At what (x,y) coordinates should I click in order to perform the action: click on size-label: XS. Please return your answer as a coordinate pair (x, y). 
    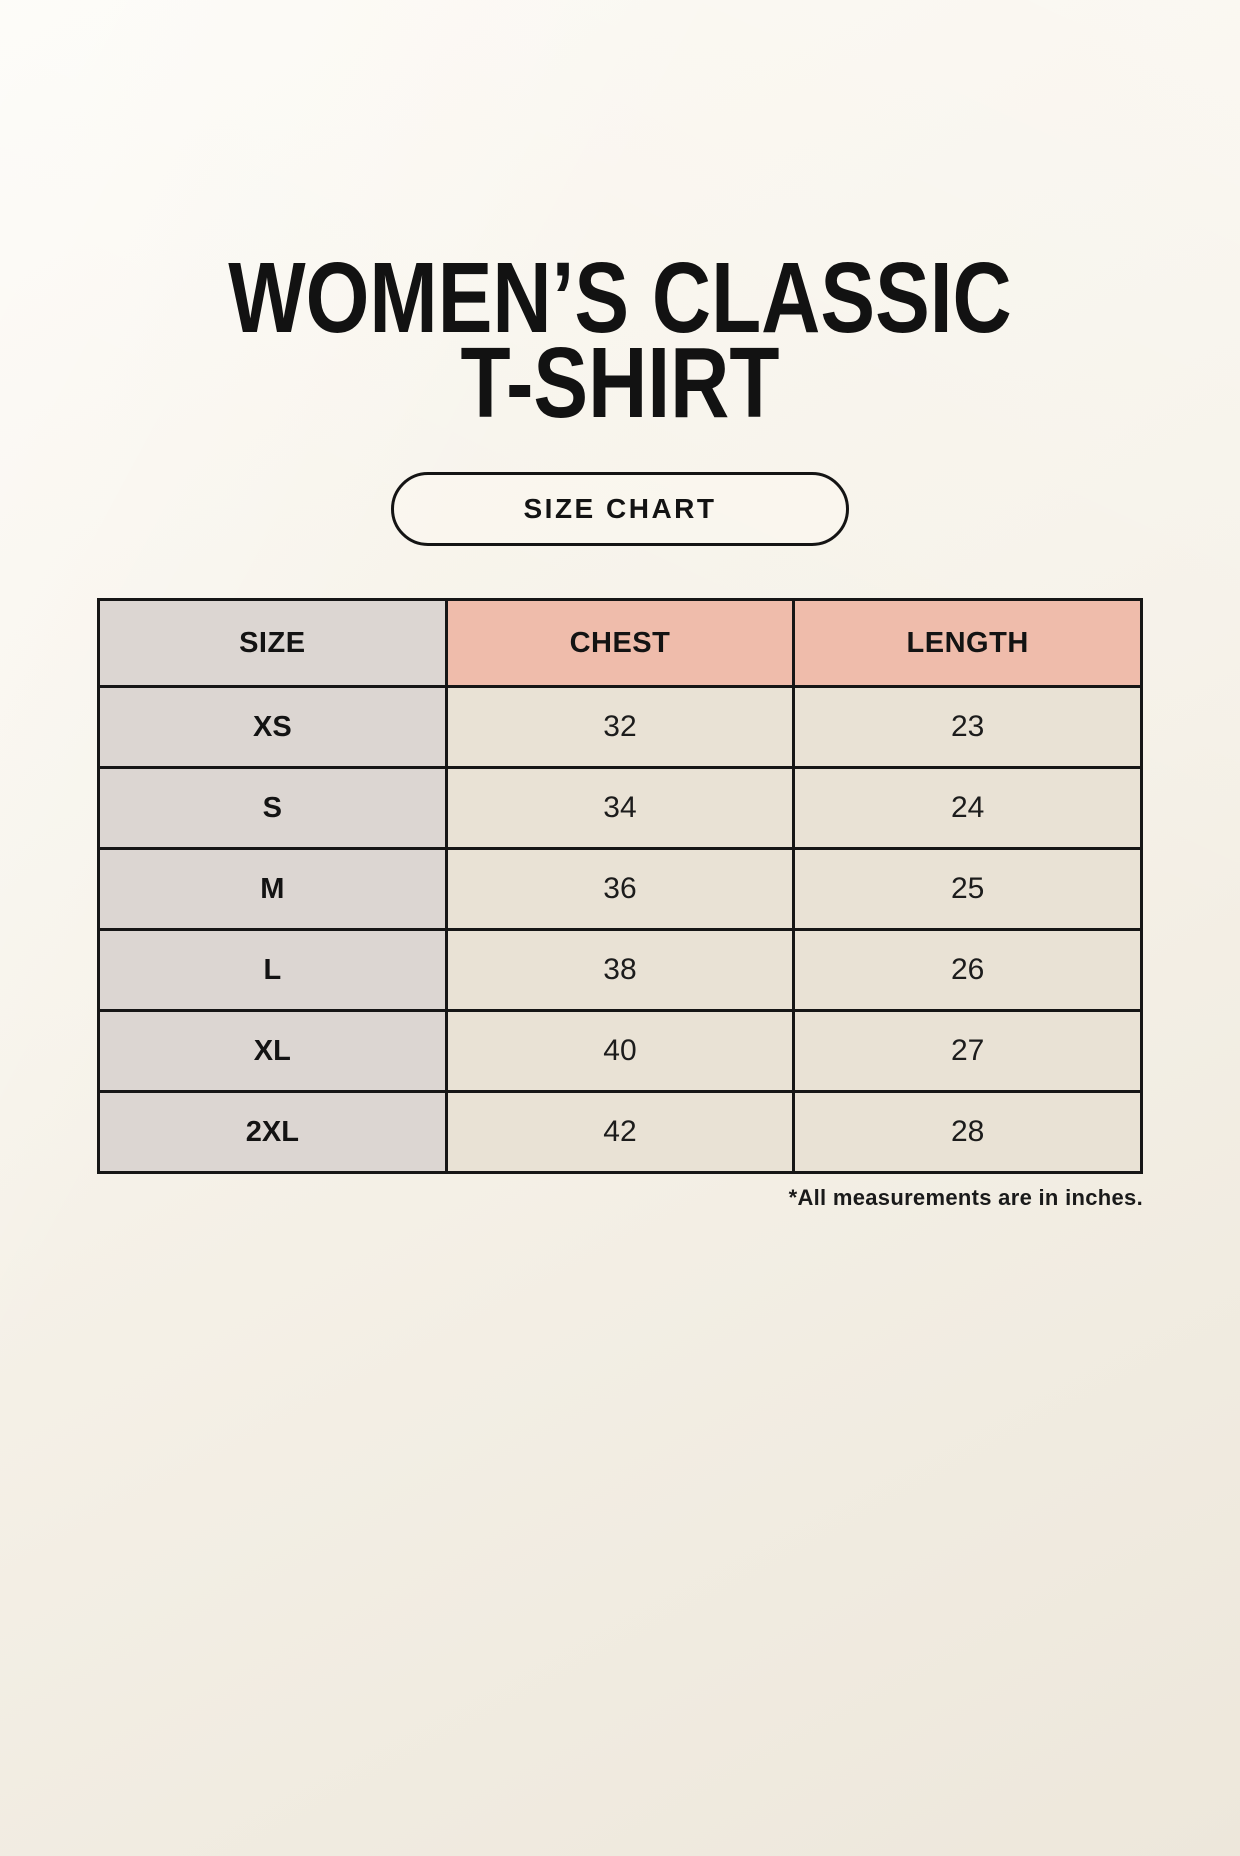
    Looking at the image, I should click on (272, 727).